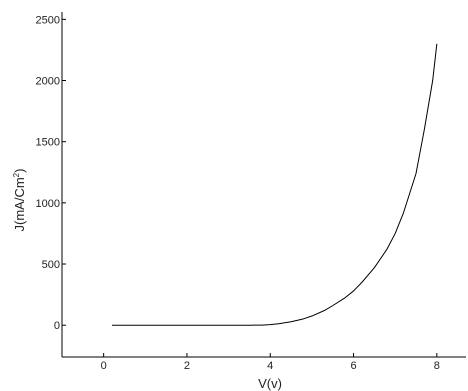 The image size is (468, 391). What do you see at coordinates (48, 20) in the screenshot?
I see `y-tick-label: 2500` at bounding box center [48, 20].